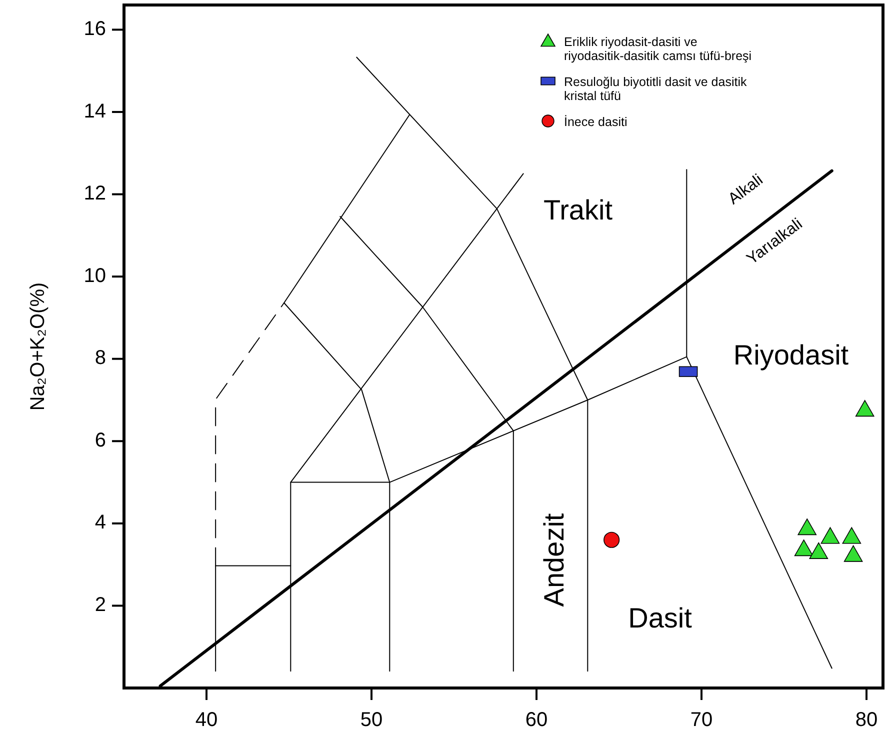 The width and height of the screenshot is (887, 745). I want to click on x-tick-label: 50, so click(371, 720).